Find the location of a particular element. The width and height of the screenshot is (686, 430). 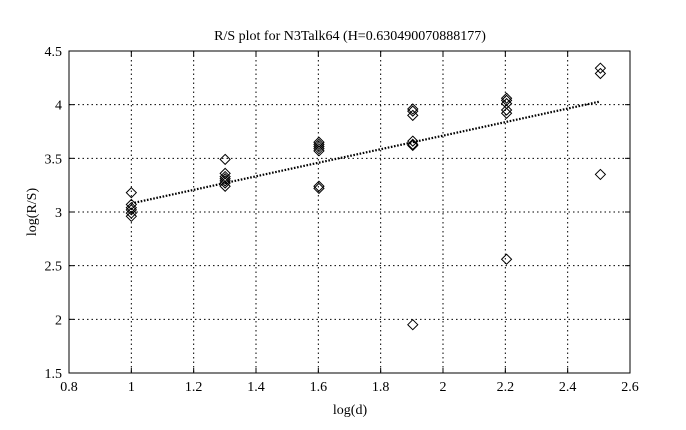

x-tick-label: 2.6 is located at coordinates (630, 387).